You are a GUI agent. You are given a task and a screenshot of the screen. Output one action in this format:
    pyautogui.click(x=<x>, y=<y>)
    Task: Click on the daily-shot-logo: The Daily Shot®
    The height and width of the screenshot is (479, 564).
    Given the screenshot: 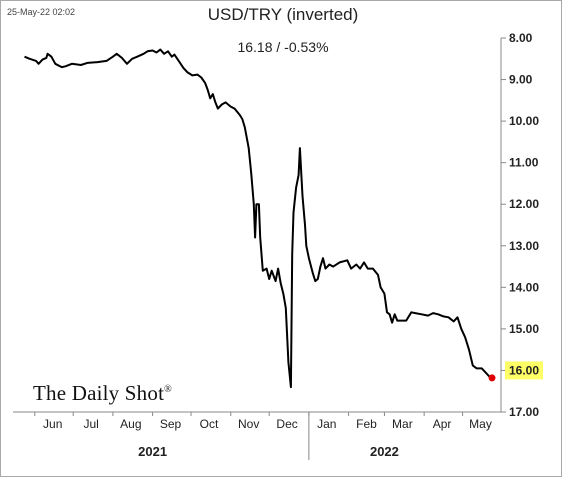 What is the action you would take?
    pyautogui.click(x=102, y=393)
    